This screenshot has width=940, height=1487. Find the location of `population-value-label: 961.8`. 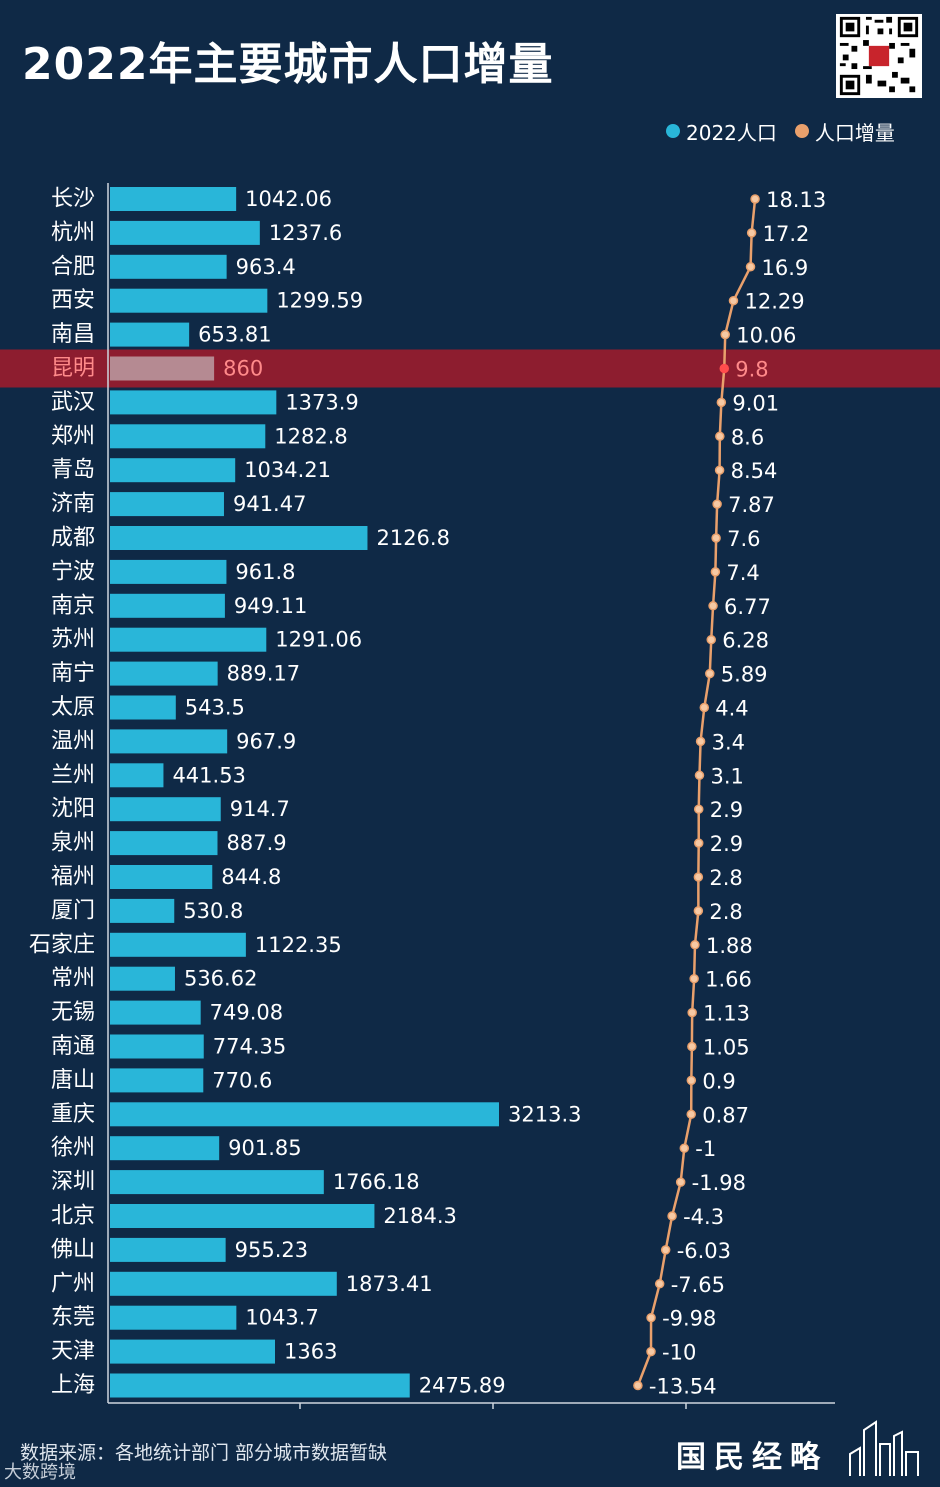

population-value-label: 961.8 is located at coordinates (265, 572).